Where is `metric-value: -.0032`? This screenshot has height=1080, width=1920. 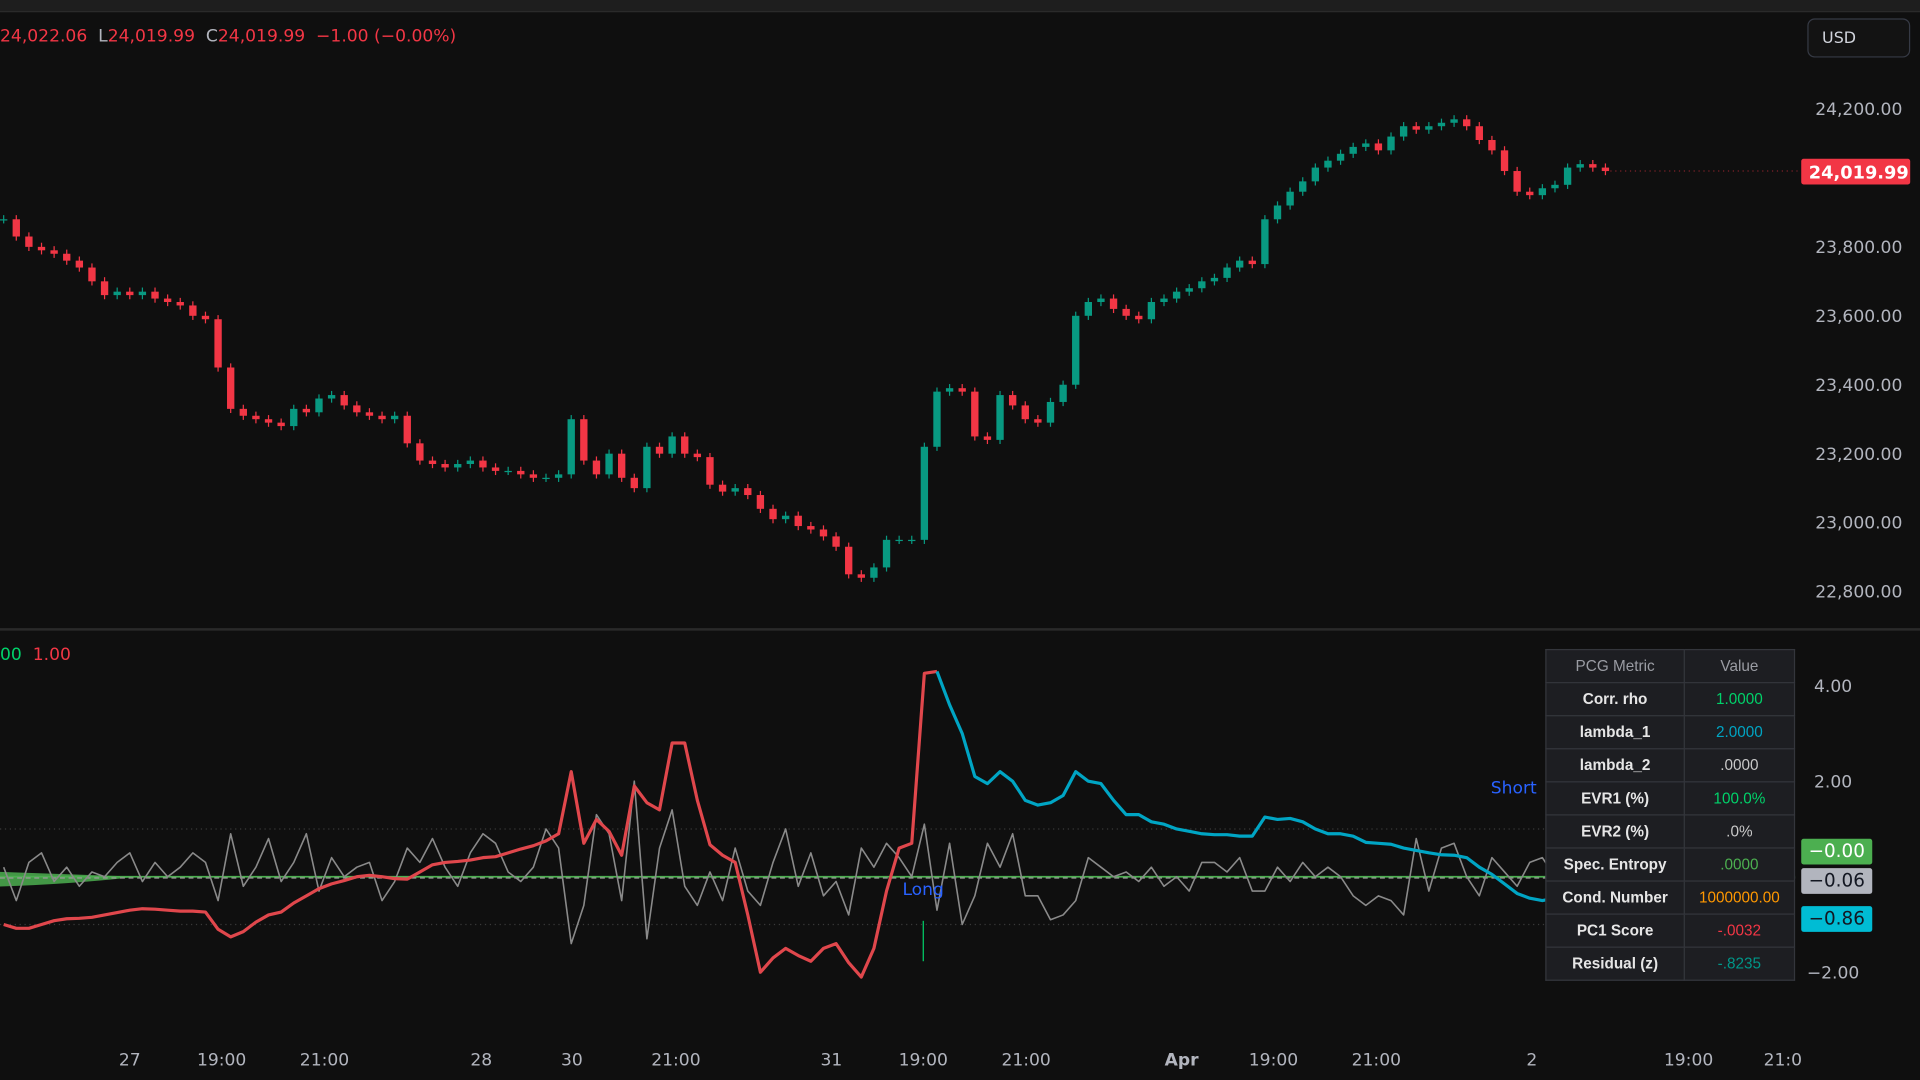
metric-value: -.0032 is located at coordinates (1739, 930).